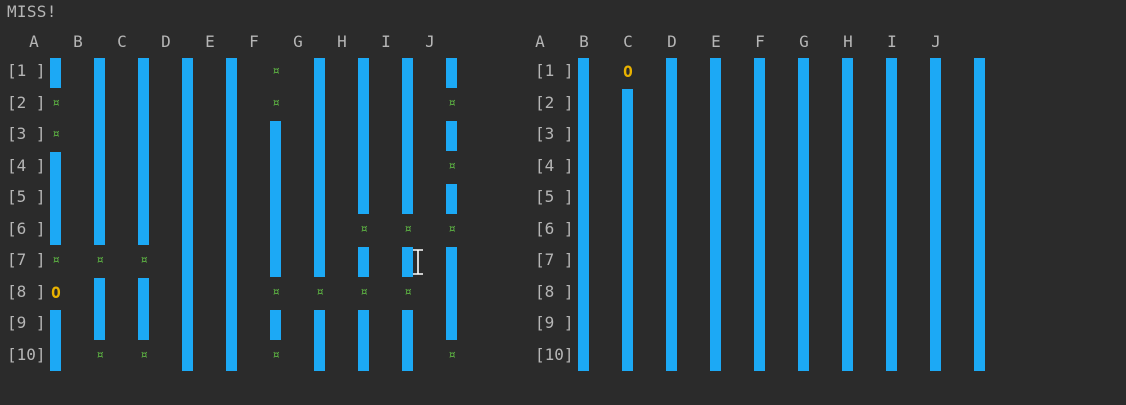 The image size is (1126, 405). I want to click on player-row-label-9: [9 ], so click(26, 322).